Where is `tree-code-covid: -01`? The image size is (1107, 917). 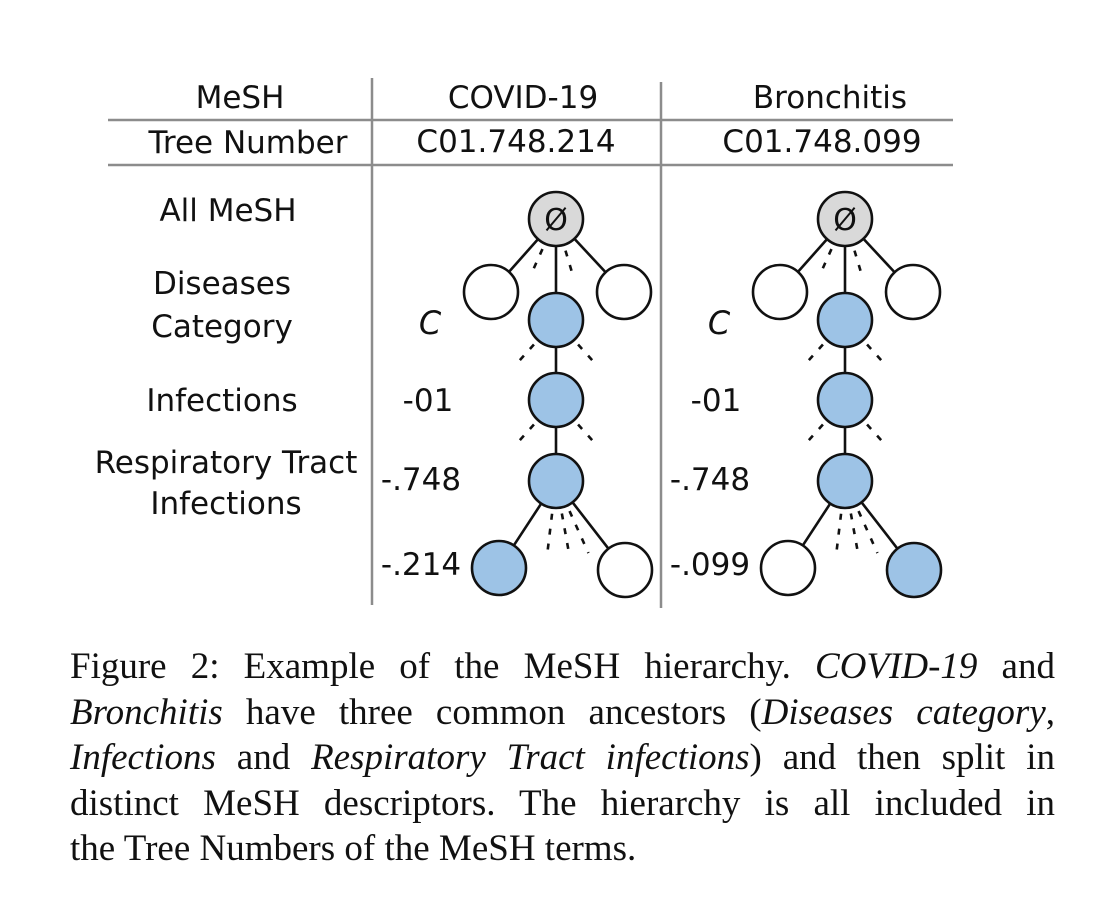
tree-code-covid: -01 is located at coordinates (428, 401).